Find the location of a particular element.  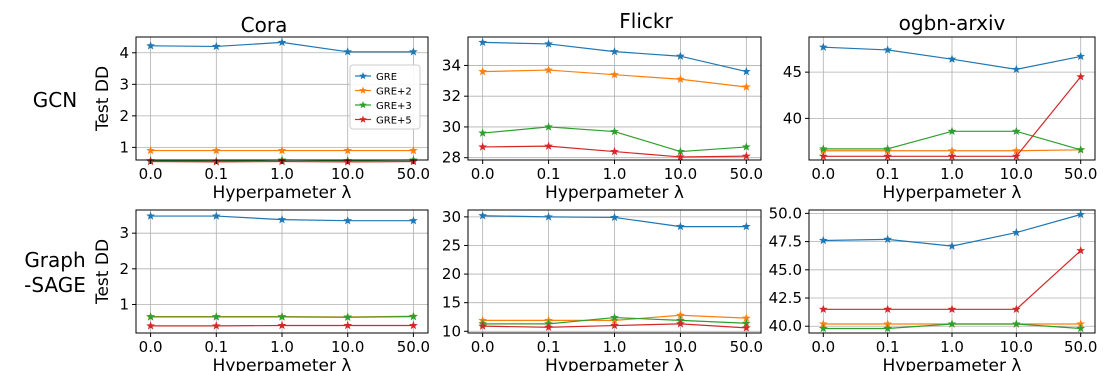

legend-label: GRE+5 is located at coordinates (394, 121).